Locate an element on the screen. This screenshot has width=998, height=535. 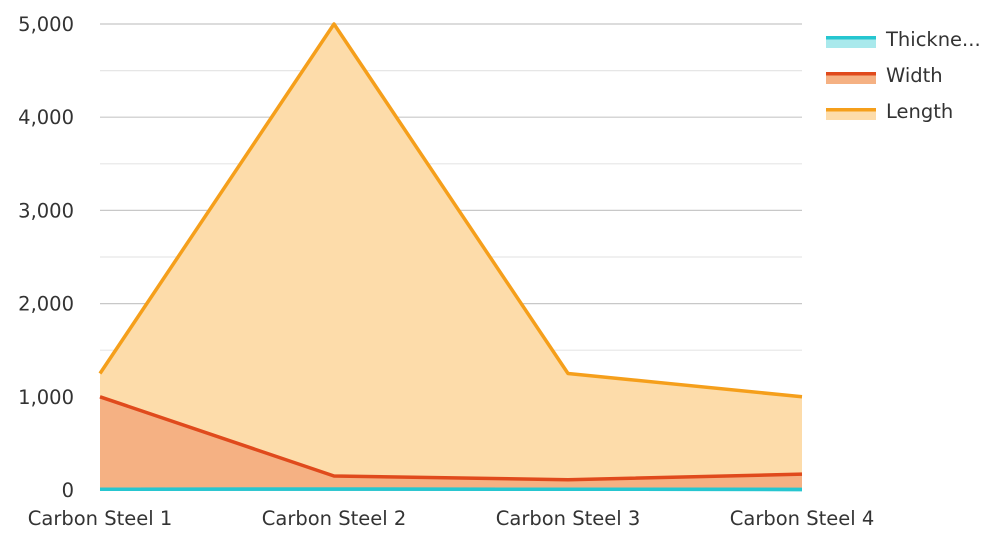
y-tick-label: 4,000 is located at coordinates (46, 117).